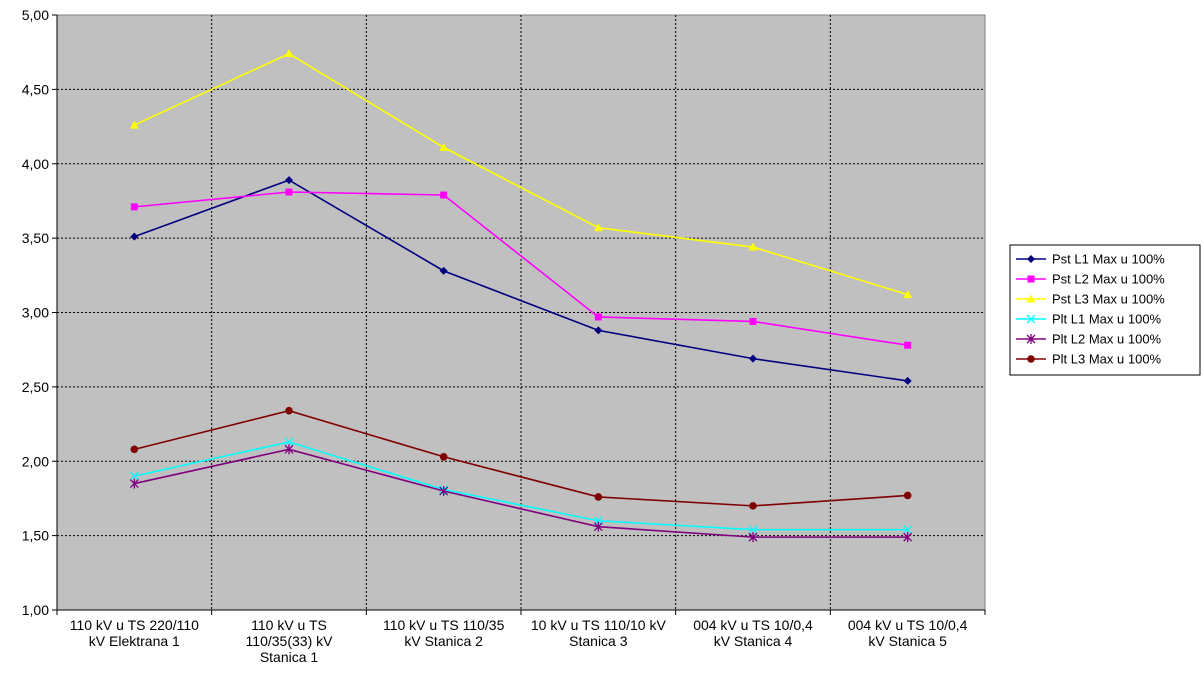  What do you see at coordinates (290, 641) in the screenshot?
I see `x-tick-label: 110 kV u TS 110/35(33) kV Stanica 1` at bounding box center [290, 641].